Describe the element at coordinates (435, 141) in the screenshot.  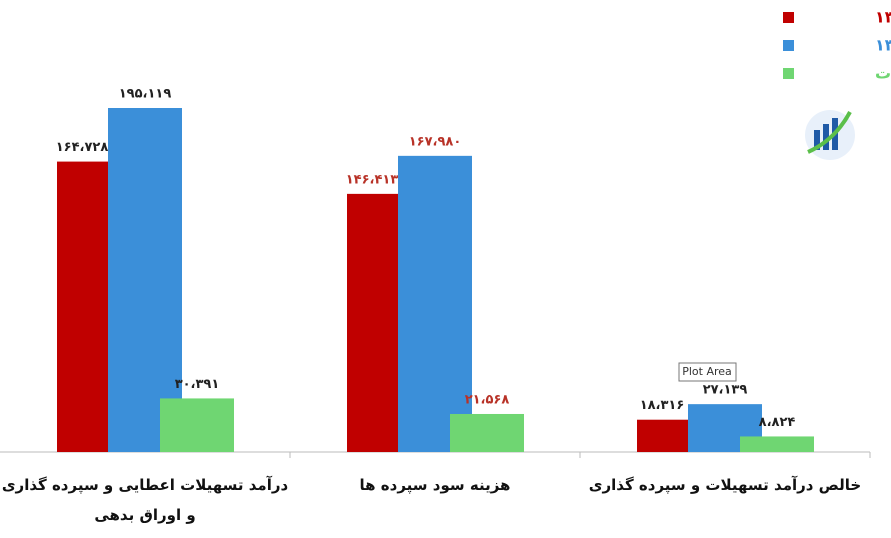
I see `value-label: ۱۶۷،۹۸۰` at that location.